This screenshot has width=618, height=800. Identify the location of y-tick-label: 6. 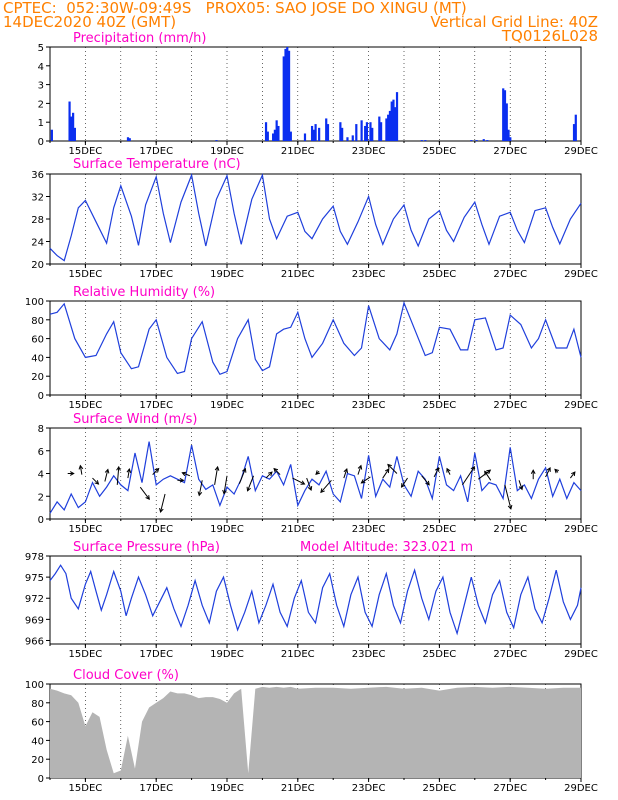
(41, 452).